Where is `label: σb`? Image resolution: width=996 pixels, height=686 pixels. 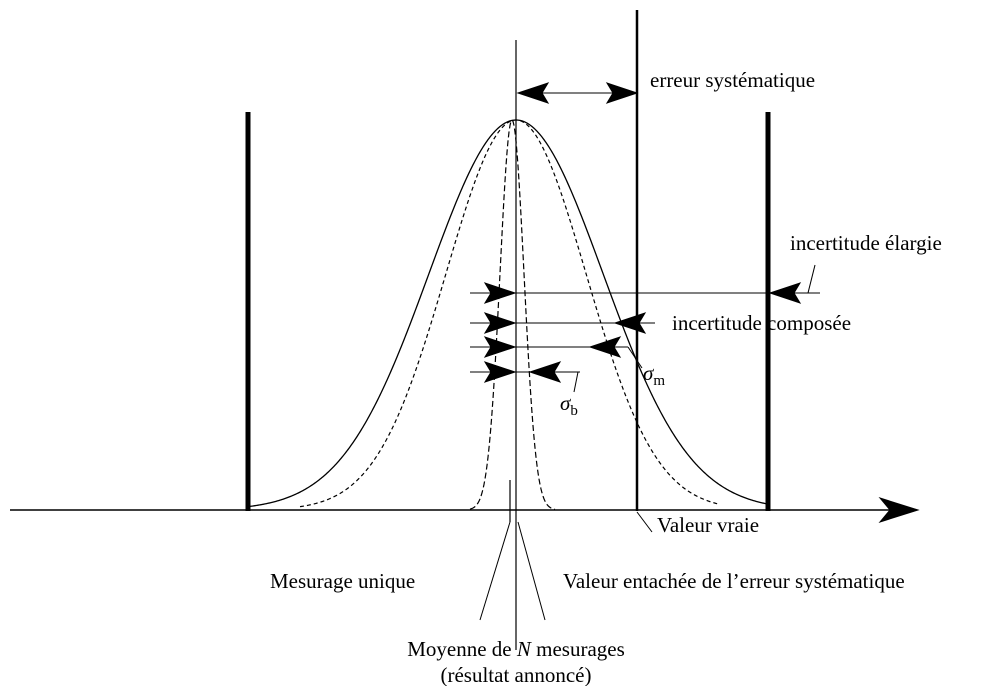 label: σb is located at coordinates (569, 405).